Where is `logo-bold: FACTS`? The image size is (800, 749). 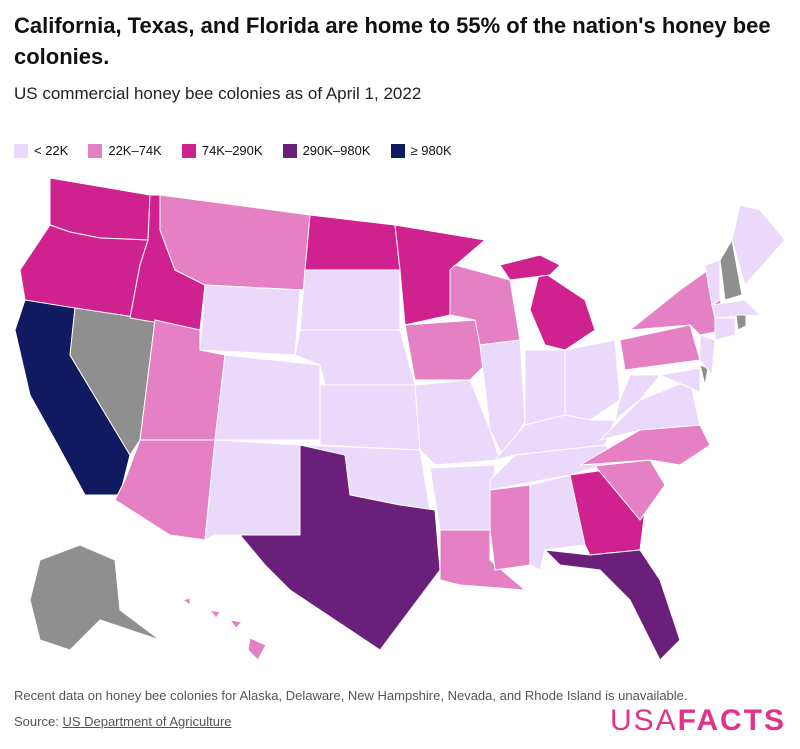
logo-bold: FACTS is located at coordinates (731, 720).